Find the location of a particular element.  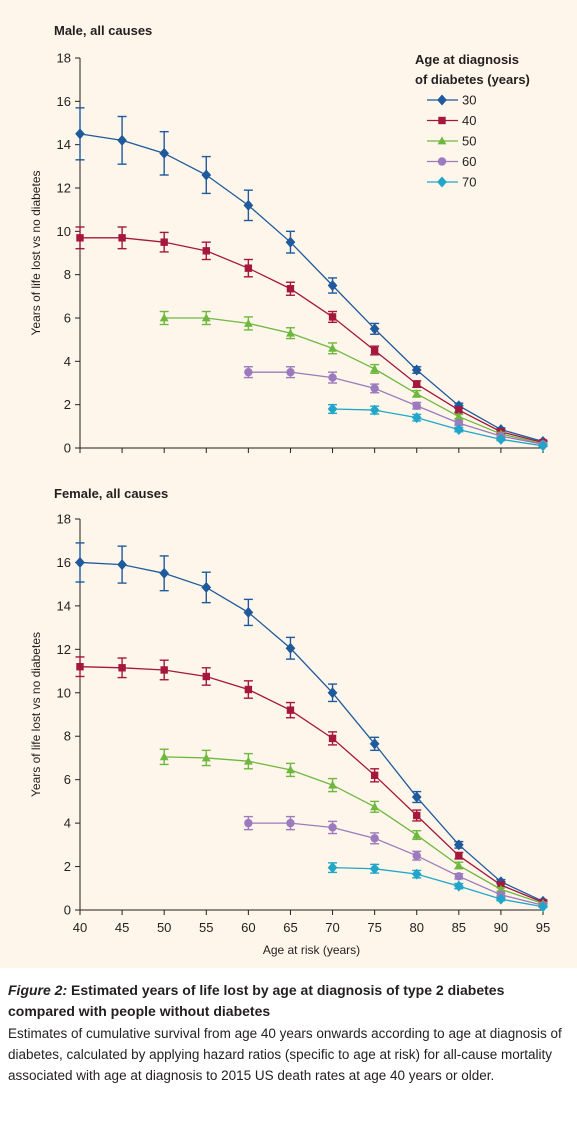

y-tick-label: 14 is located at coordinates (64, 605).